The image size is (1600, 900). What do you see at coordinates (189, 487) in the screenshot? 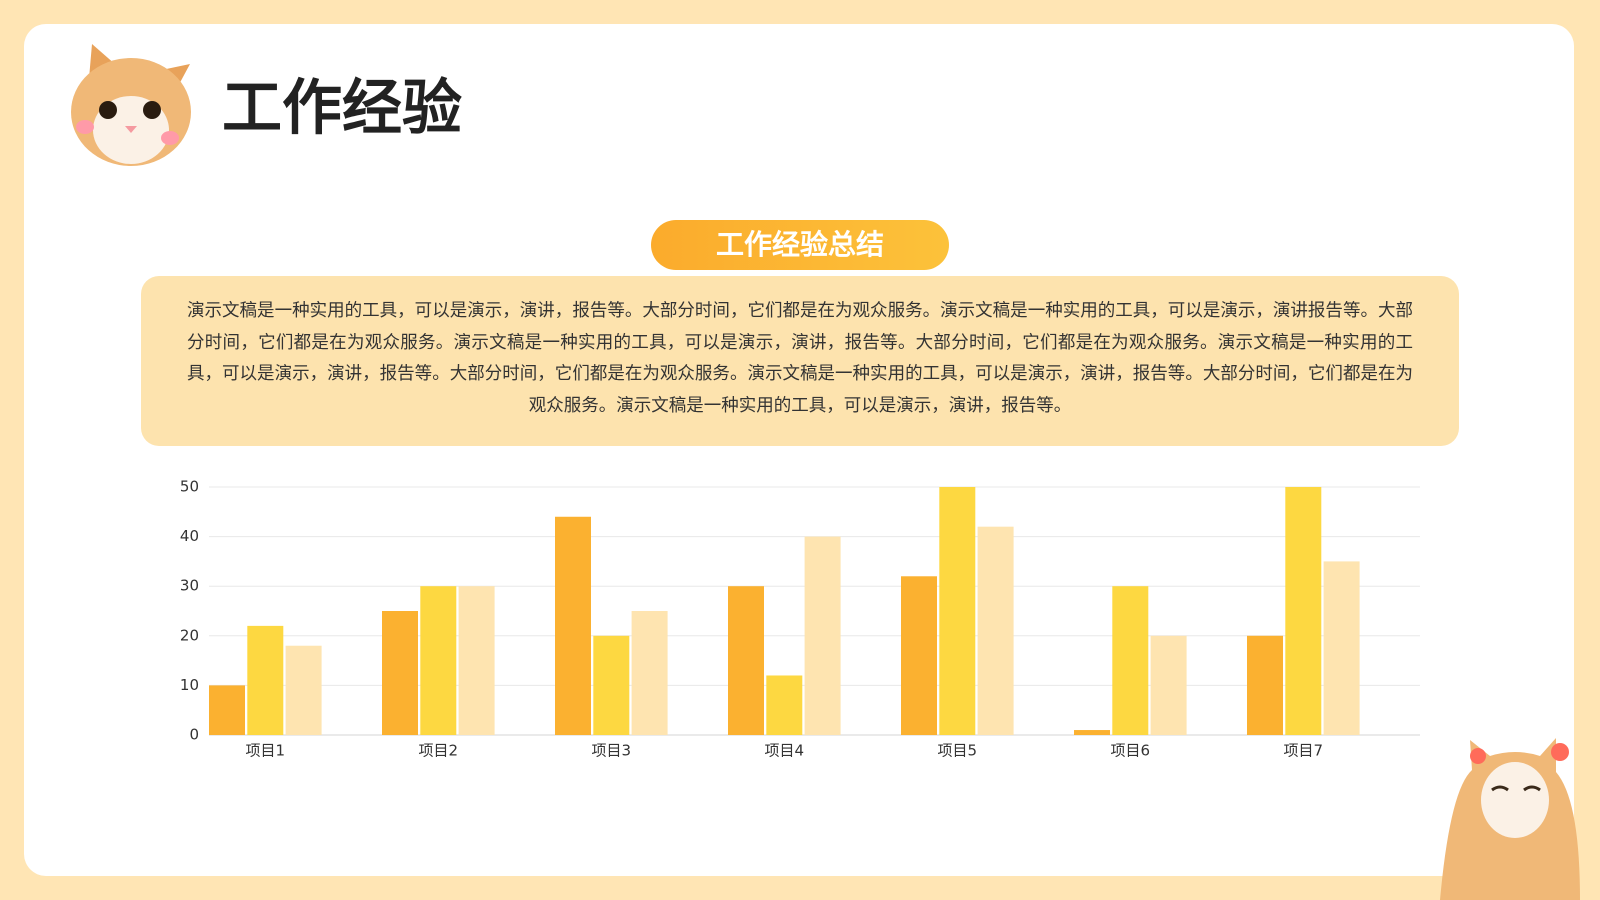
I see `y-tick-label: 50` at bounding box center [189, 487].